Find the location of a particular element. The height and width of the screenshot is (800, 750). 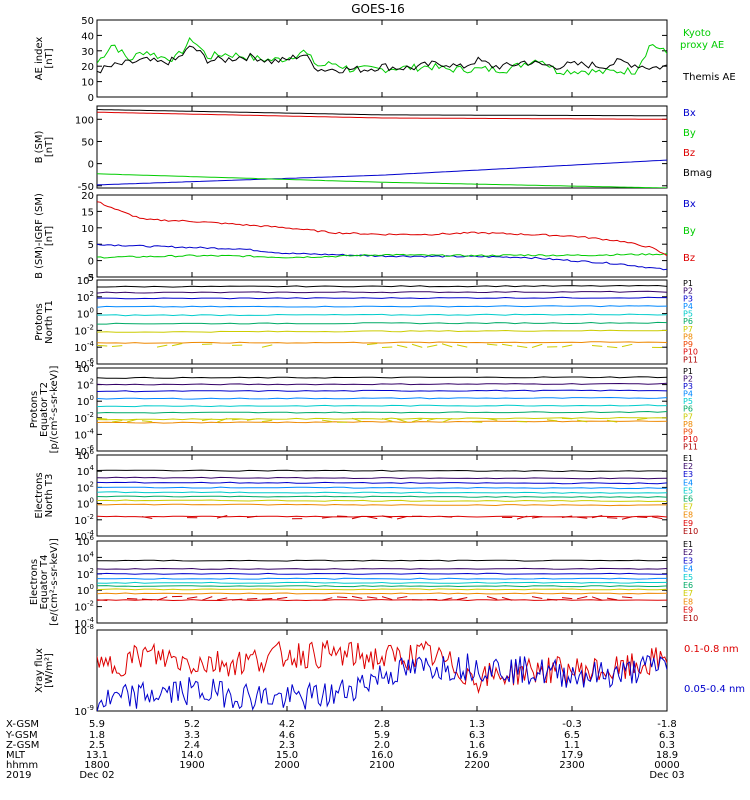

legend-entry: E10 is located at coordinates (690, 618).